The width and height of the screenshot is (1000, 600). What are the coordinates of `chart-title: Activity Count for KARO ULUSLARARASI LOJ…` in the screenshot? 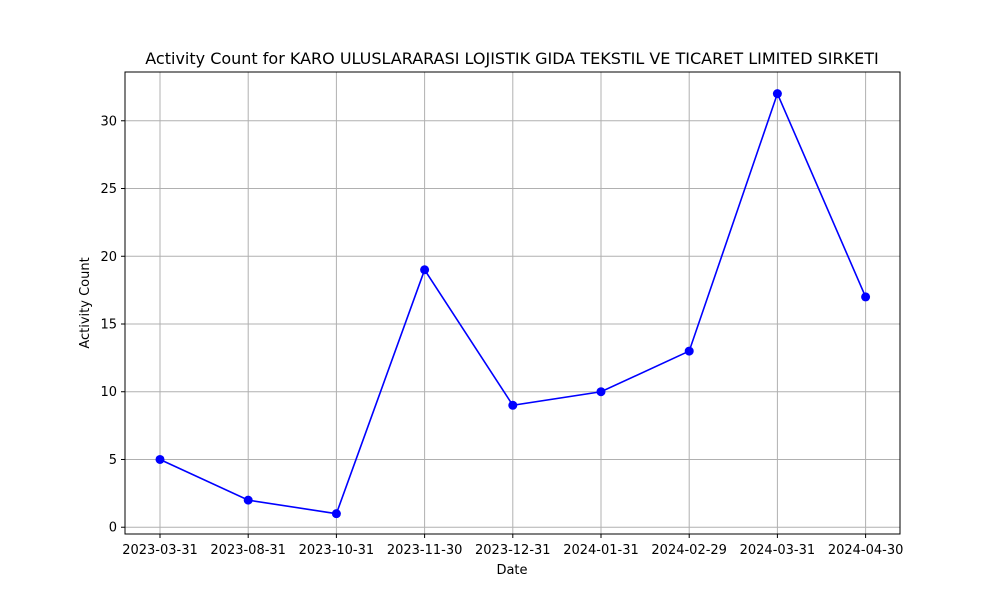 It's located at (511, 58).